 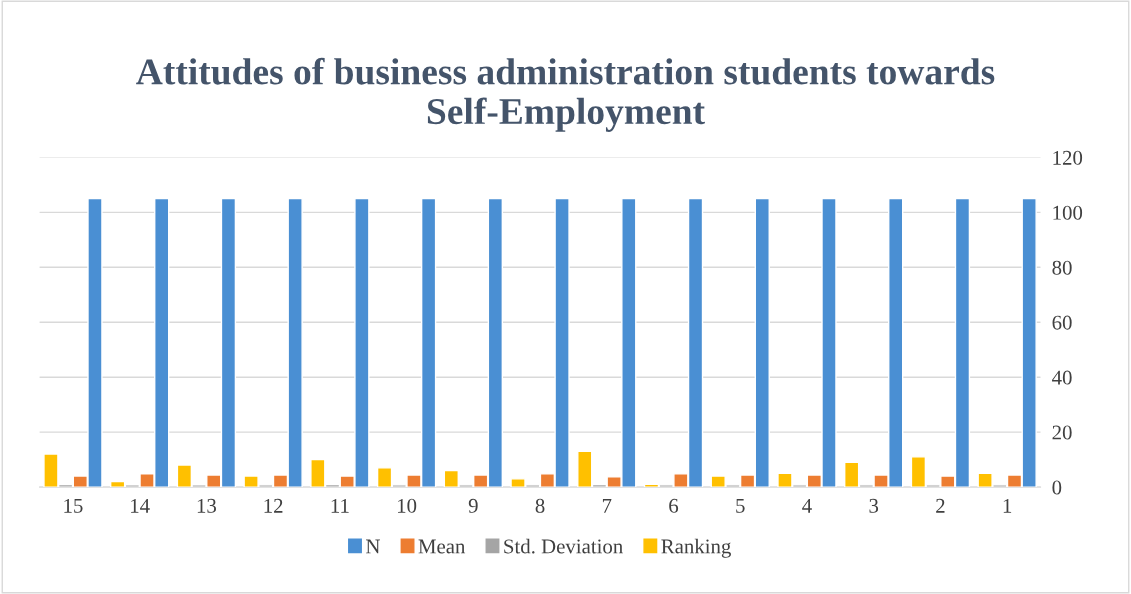 I want to click on x-tick-label: 8, so click(x=540, y=505).